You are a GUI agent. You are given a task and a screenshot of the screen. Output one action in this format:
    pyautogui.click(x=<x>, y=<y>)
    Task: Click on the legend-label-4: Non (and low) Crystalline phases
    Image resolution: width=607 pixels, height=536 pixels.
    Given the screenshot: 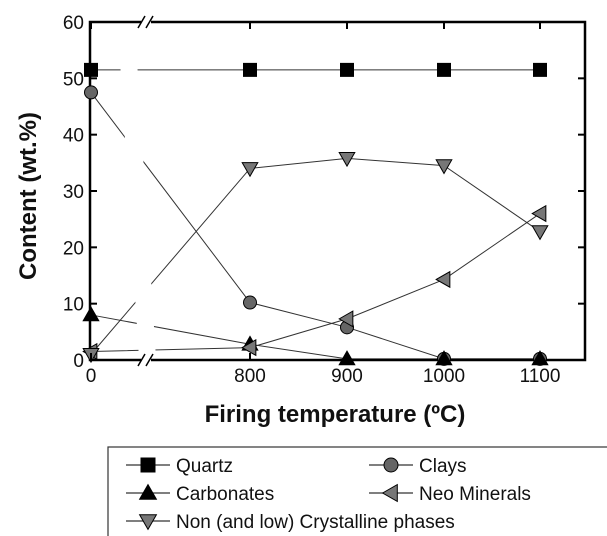 What is the action you would take?
    pyautogui.click(x=315, y=522)
    